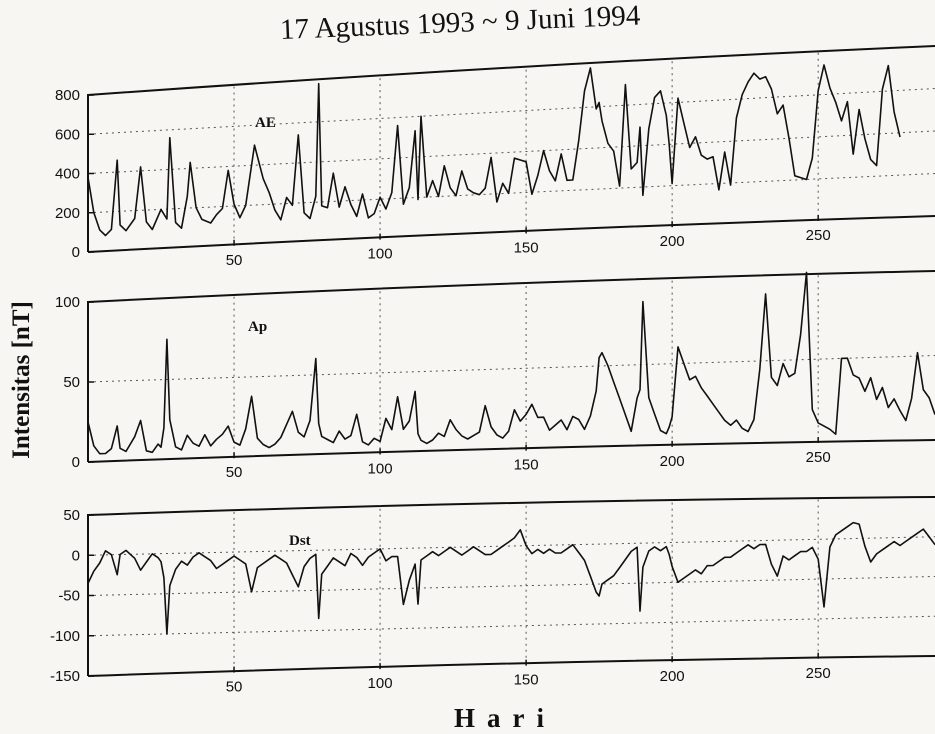  Describe the element at coordinates (257, 327) in the screenshot. I see `panel-label-ap: Ap` at that location.